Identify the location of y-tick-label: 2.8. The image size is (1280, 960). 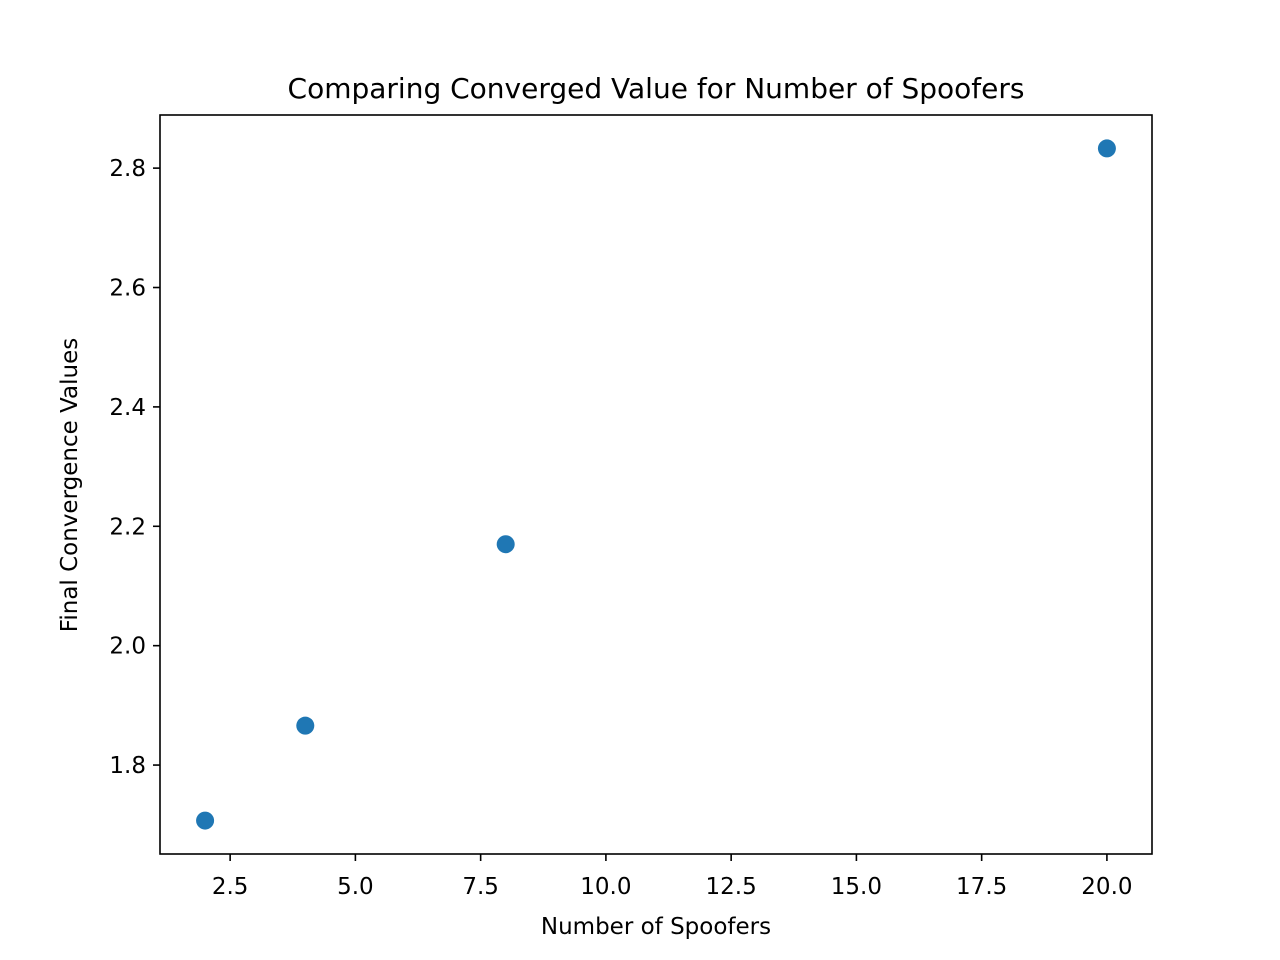
(127, 169).